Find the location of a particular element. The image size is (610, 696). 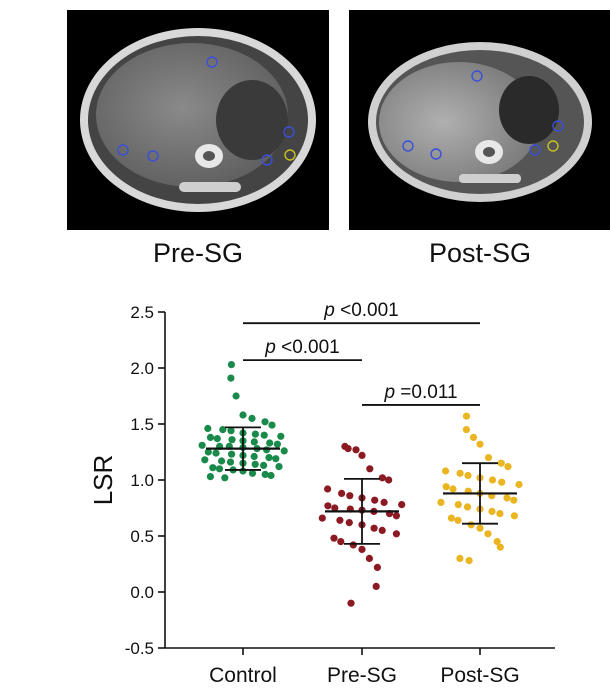

ct-scan-pre is located at coordinates (198, 120).